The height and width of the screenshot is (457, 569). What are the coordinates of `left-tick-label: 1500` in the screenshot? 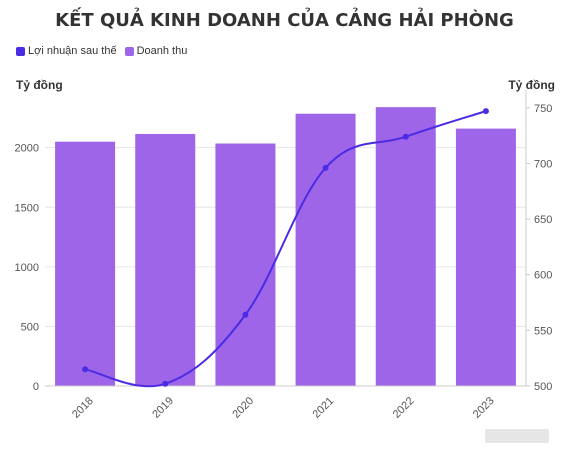 It's located at (27, 208).